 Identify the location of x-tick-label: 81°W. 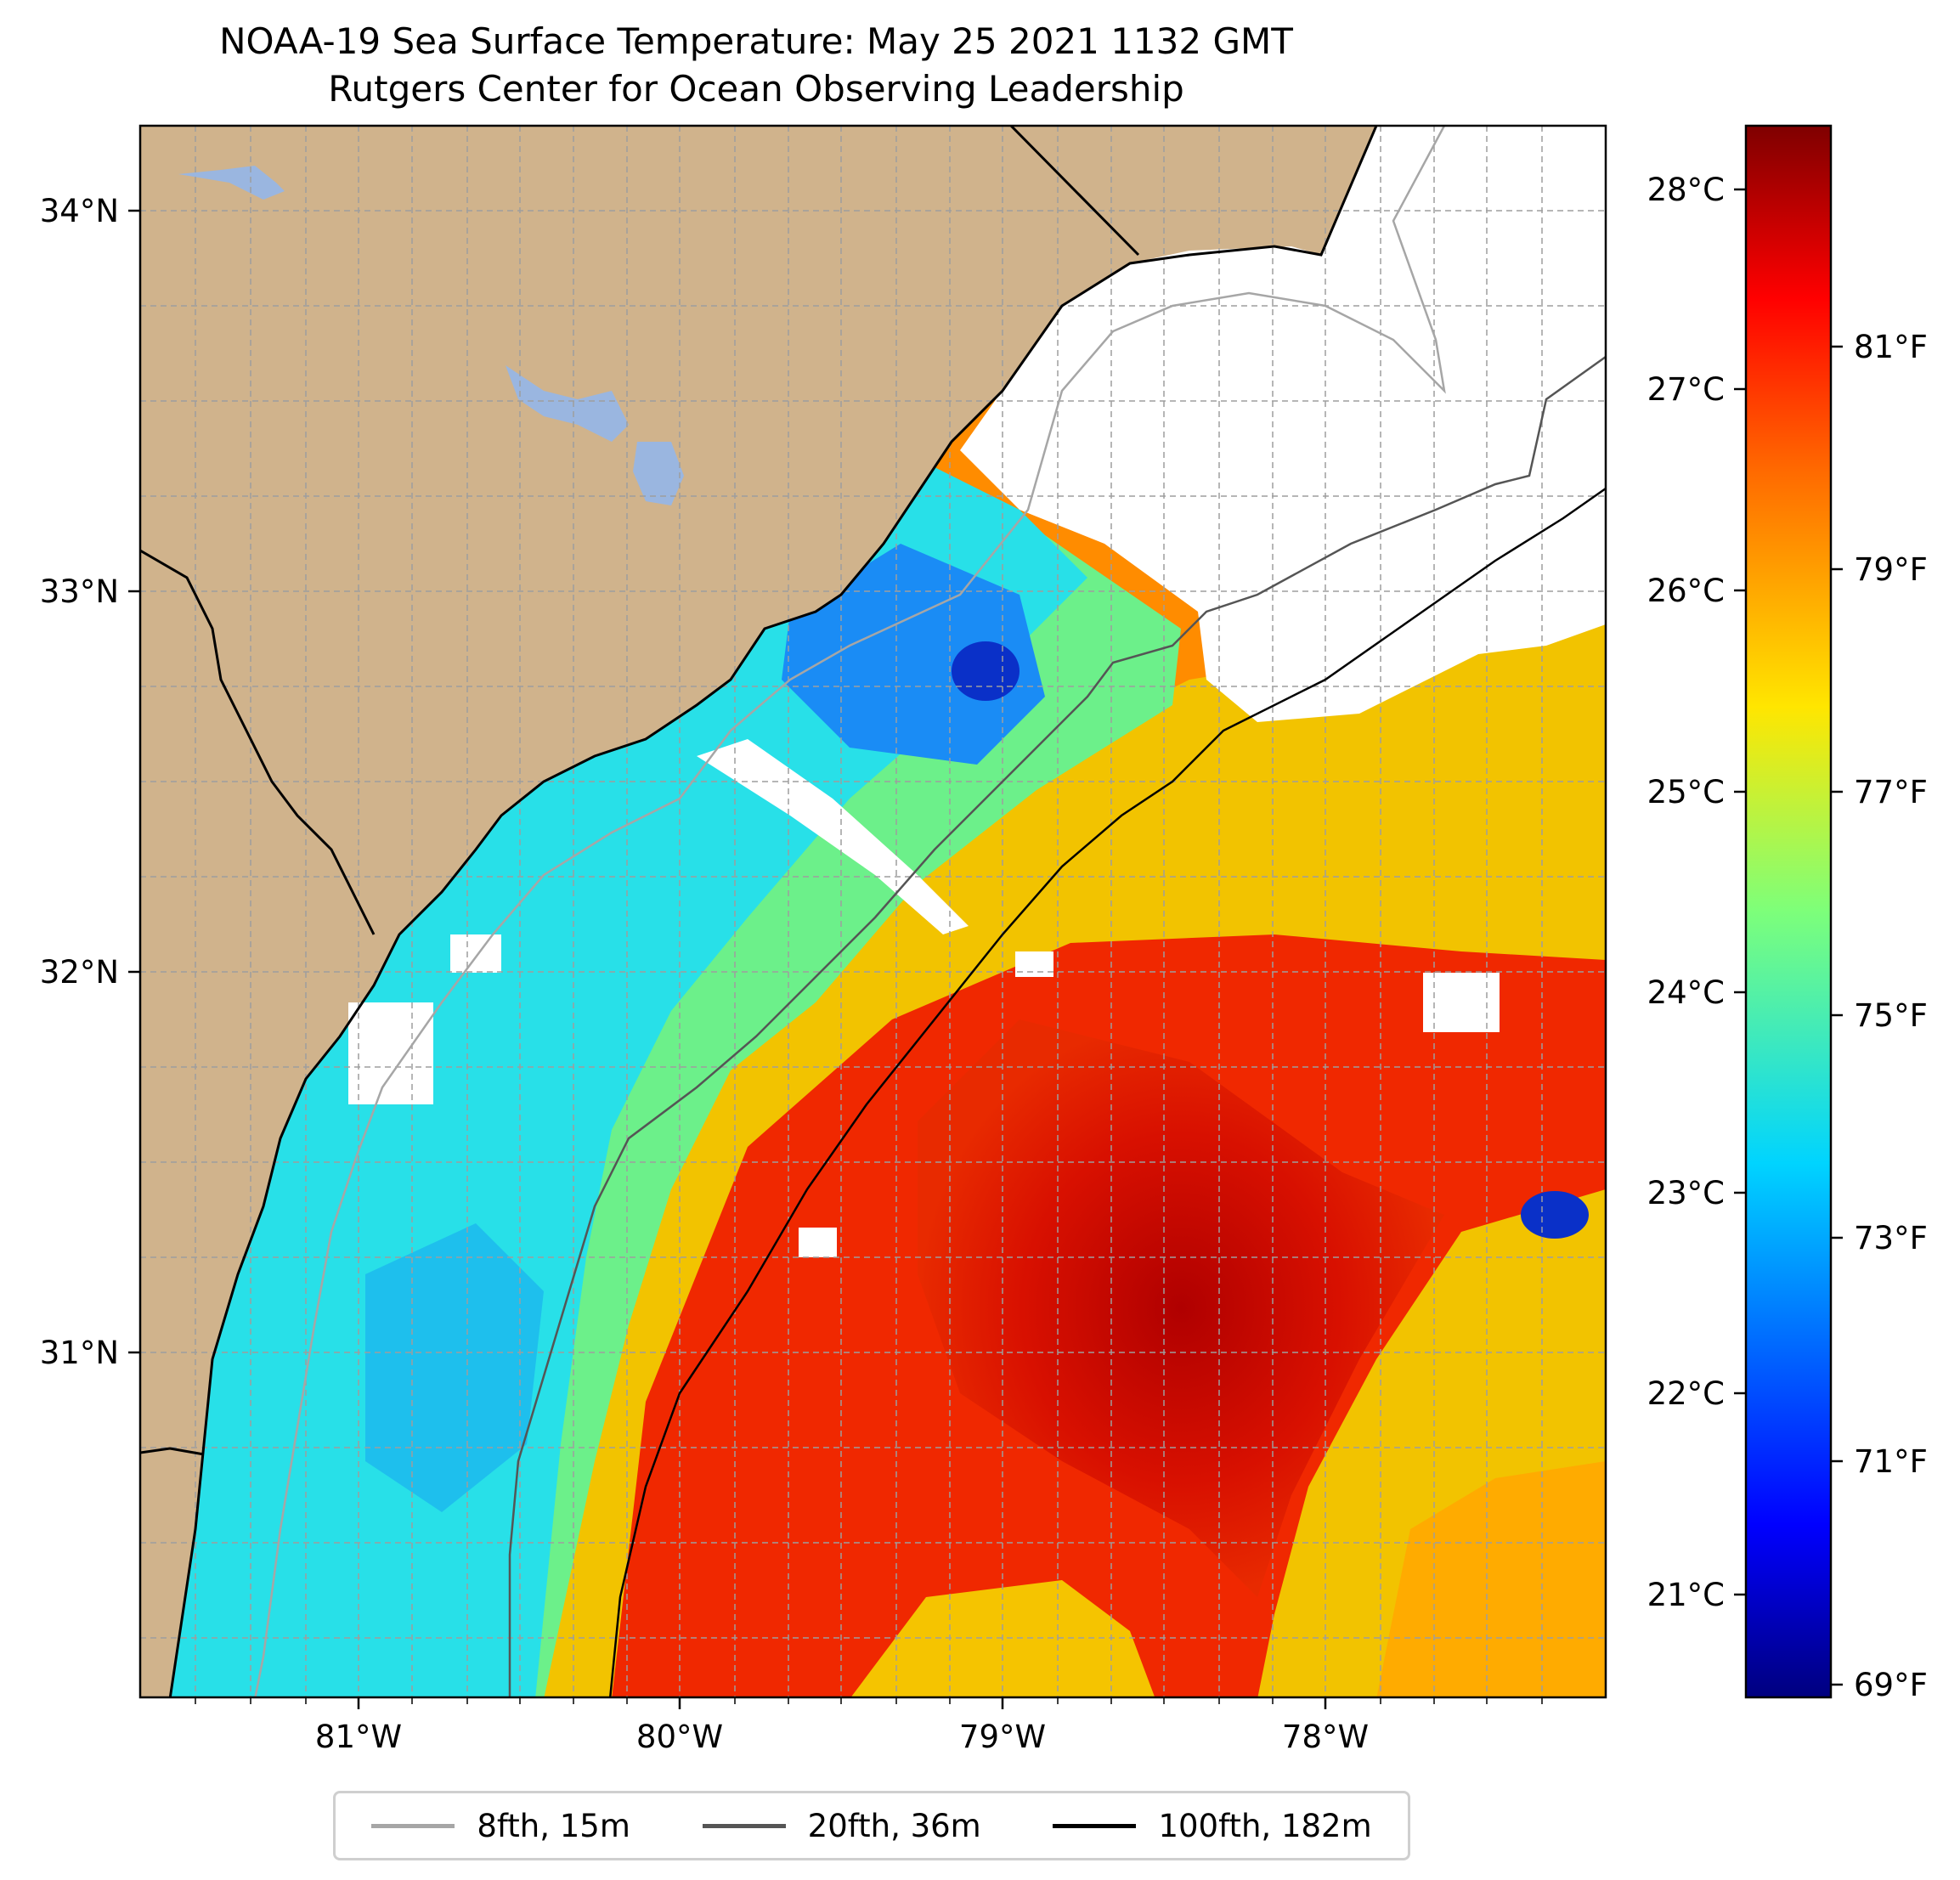
(359, 1737).